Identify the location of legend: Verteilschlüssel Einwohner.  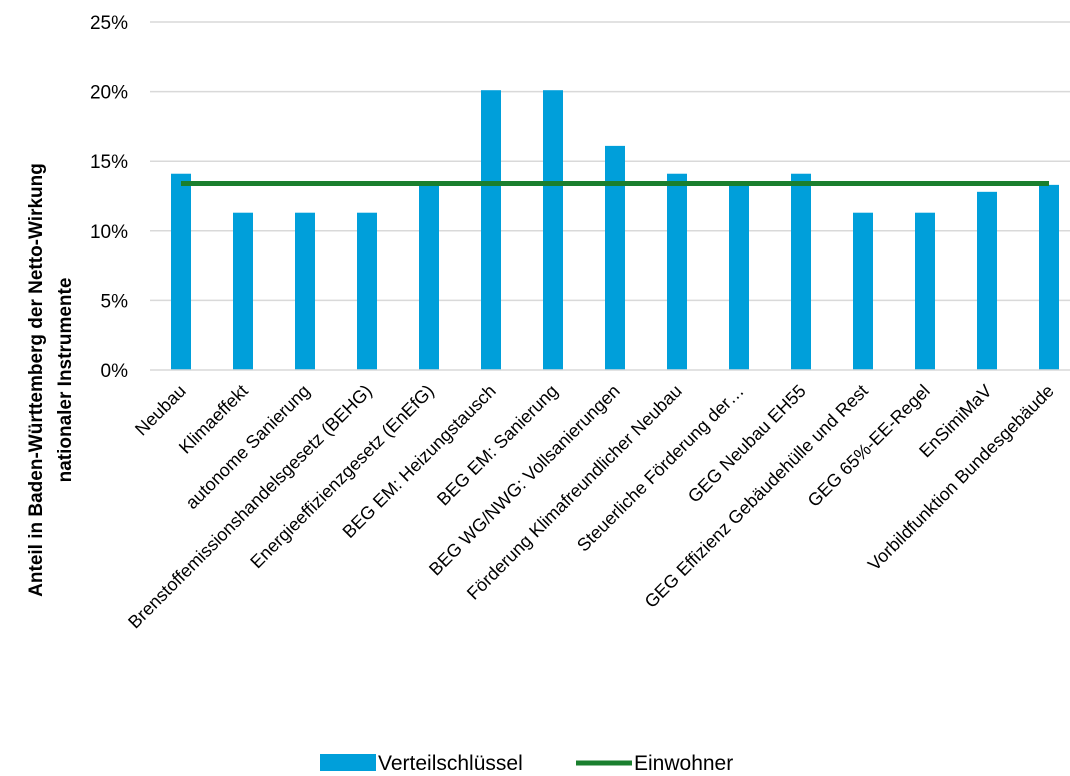
(526, 763).